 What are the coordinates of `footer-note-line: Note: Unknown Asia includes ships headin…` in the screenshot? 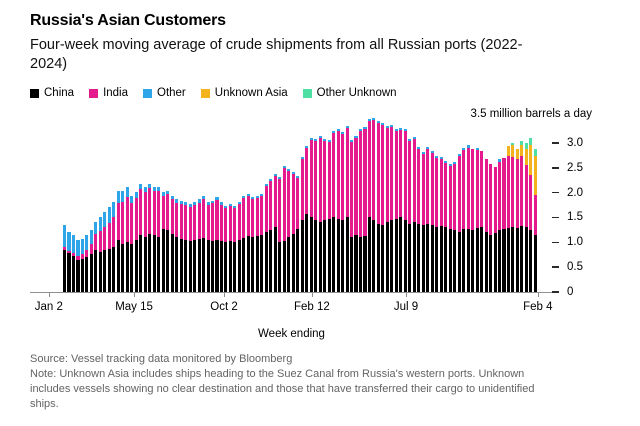 It's located at (277, 374).